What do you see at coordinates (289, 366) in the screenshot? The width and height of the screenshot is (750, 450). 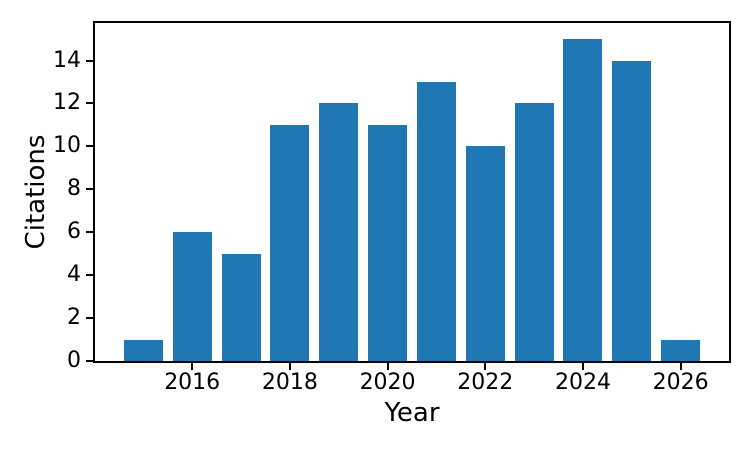 I see `x-tick-2018` at bounding box center [289, 366].